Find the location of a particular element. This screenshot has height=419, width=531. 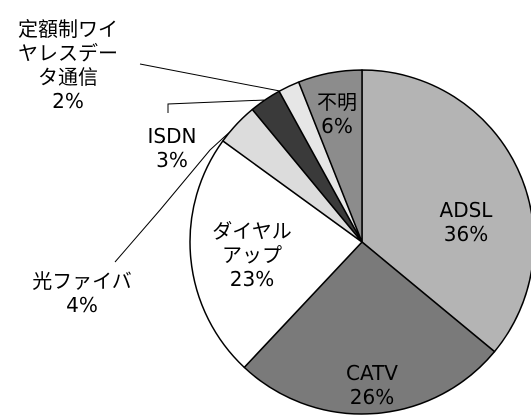

category-name: ADSL is located at coordinates (466, 210).